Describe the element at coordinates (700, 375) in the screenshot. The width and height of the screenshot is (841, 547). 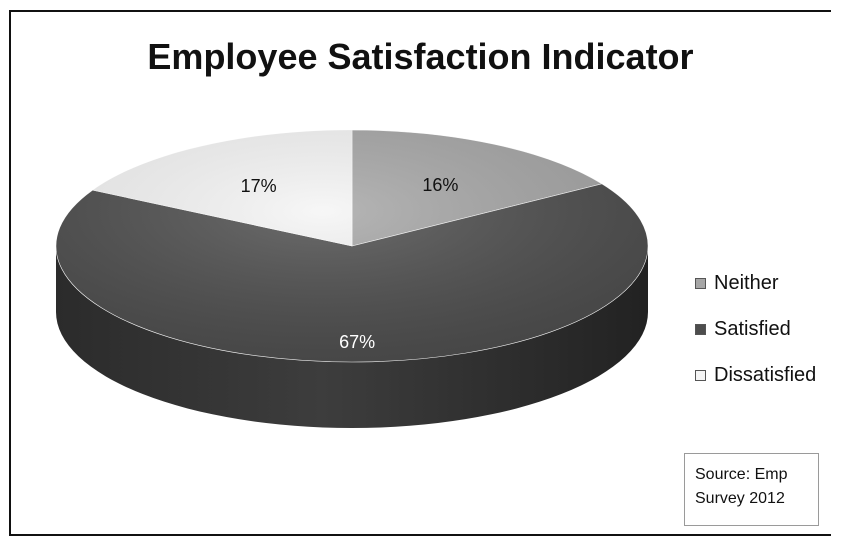
I see `legend-swatch-dissatisfied` at that location.